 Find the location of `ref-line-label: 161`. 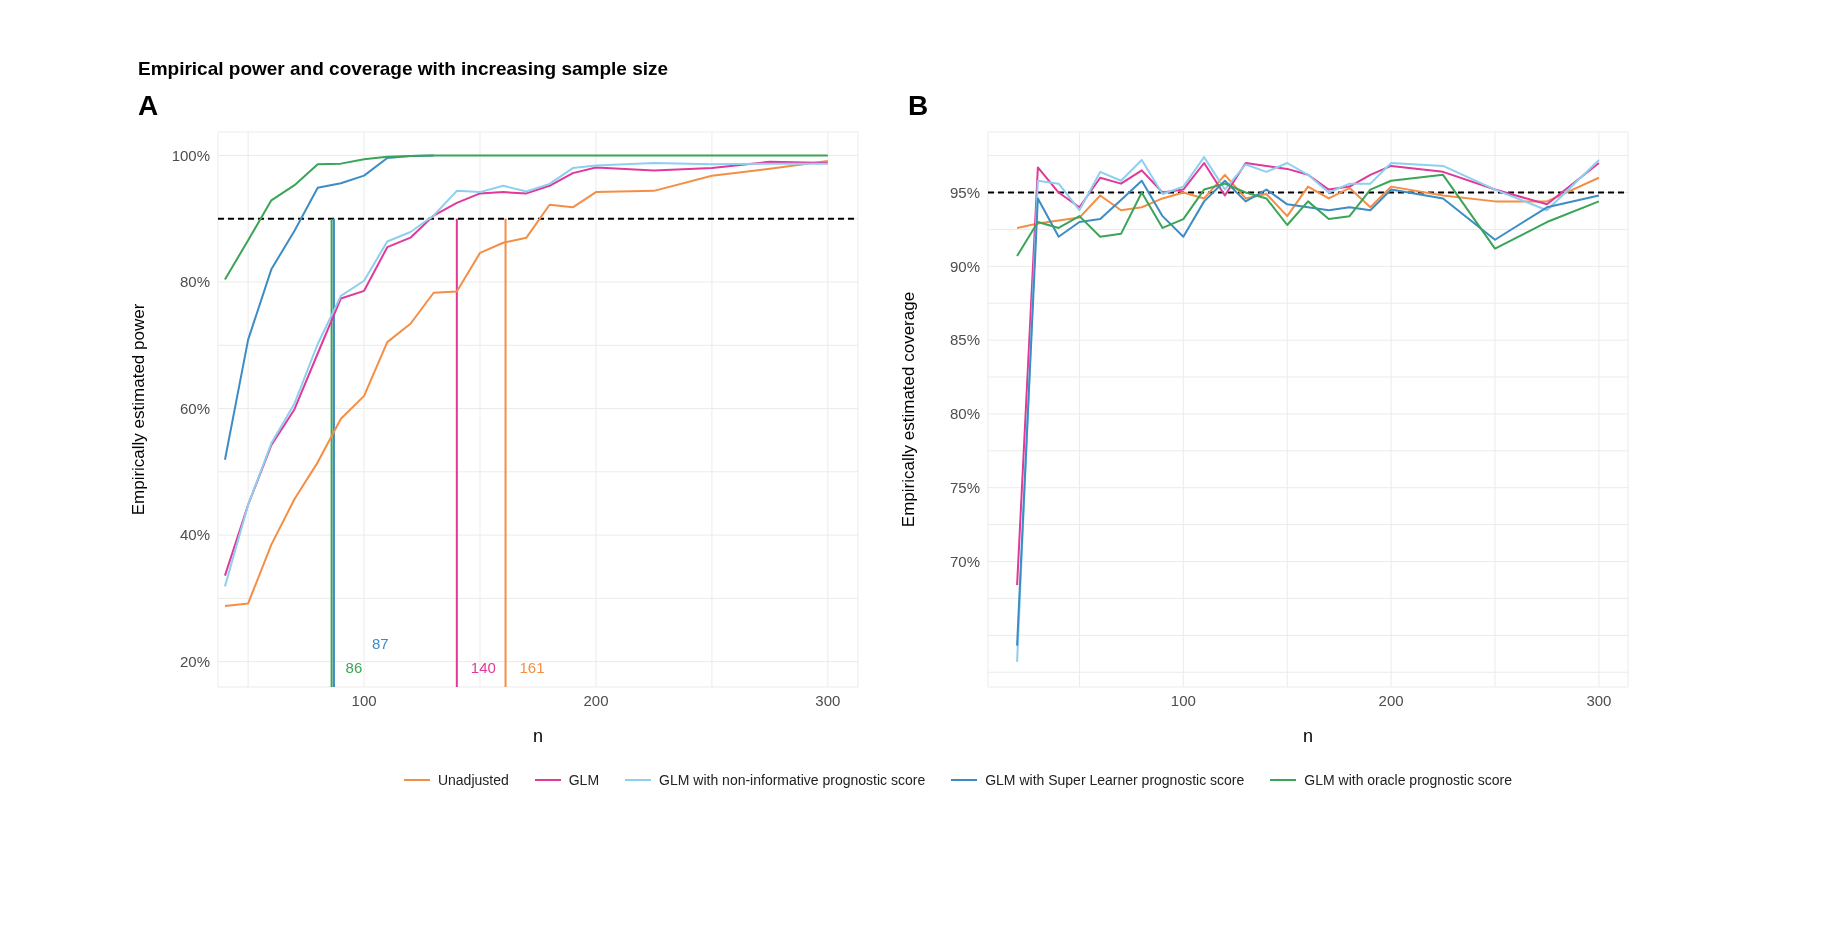

ref-line-label: 161 is located at coordinates (532, 667).